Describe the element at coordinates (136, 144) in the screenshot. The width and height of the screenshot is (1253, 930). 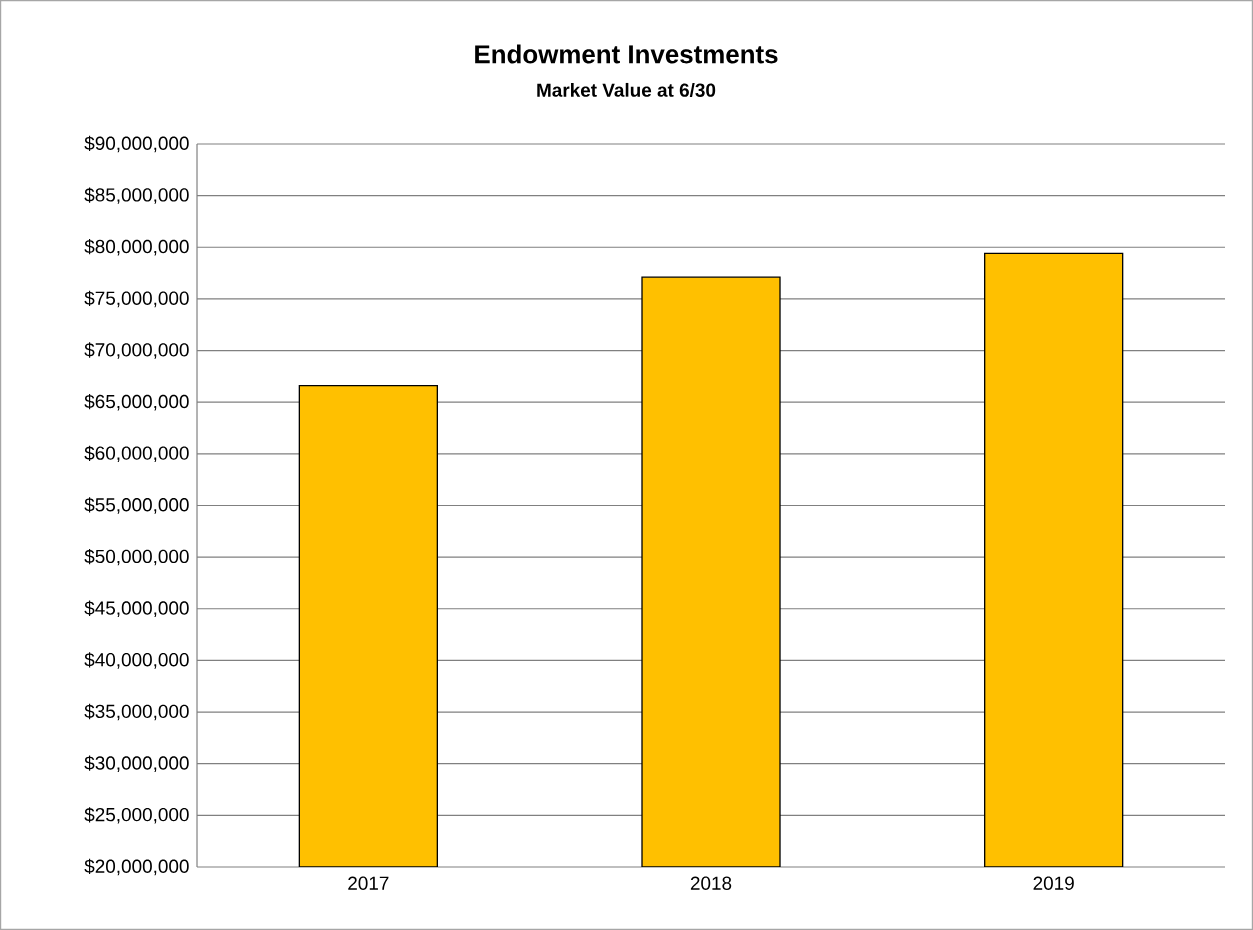
I see `y-tick-label: $90,000,000` at that location.